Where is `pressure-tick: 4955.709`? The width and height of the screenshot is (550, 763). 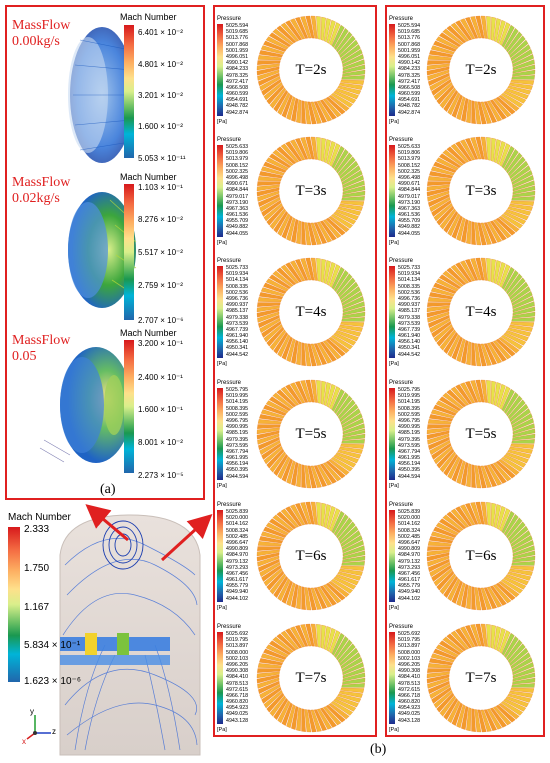 pressure-tick: 4955.709 is located at coordinates (237, 221).